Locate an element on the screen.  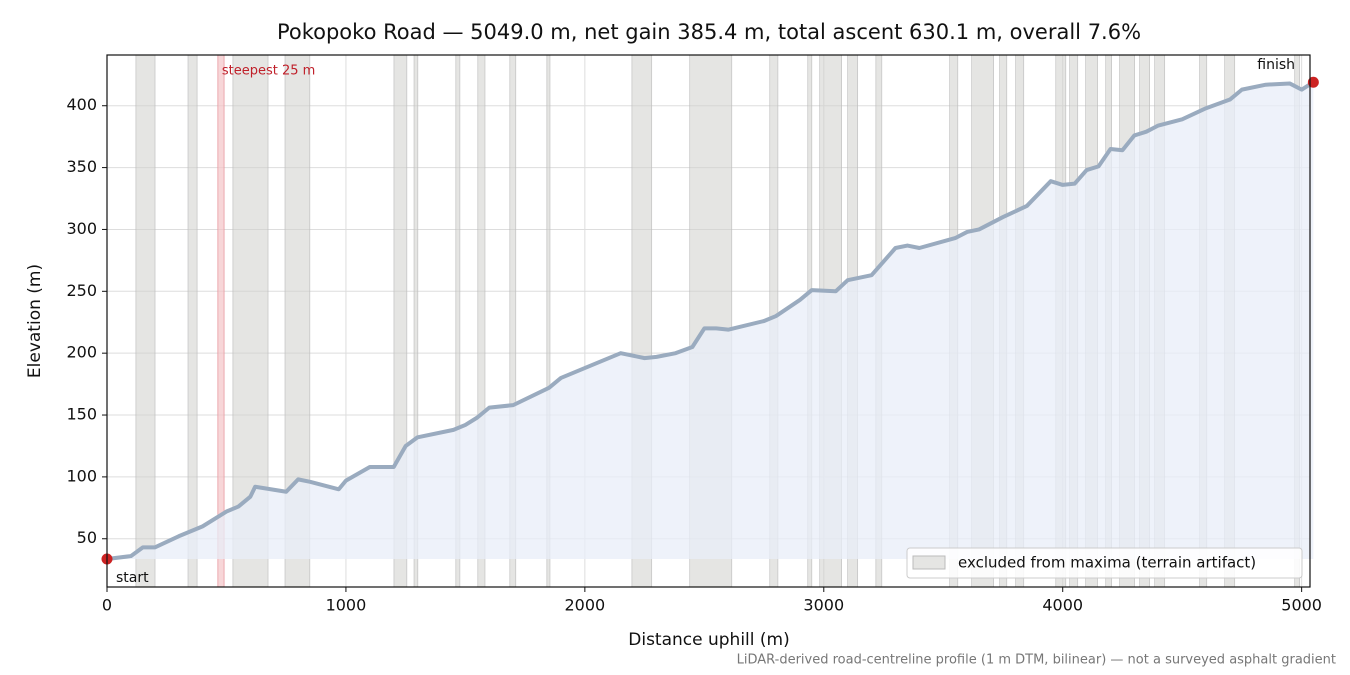
steepest-band is located at coordinates (221, 321).